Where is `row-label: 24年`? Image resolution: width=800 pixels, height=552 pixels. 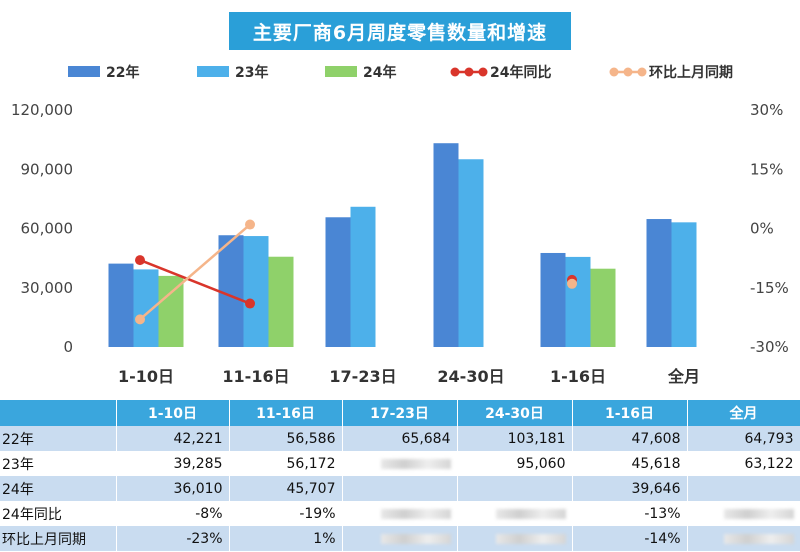
row-label: 24年 is located at coordinates (58, 488).